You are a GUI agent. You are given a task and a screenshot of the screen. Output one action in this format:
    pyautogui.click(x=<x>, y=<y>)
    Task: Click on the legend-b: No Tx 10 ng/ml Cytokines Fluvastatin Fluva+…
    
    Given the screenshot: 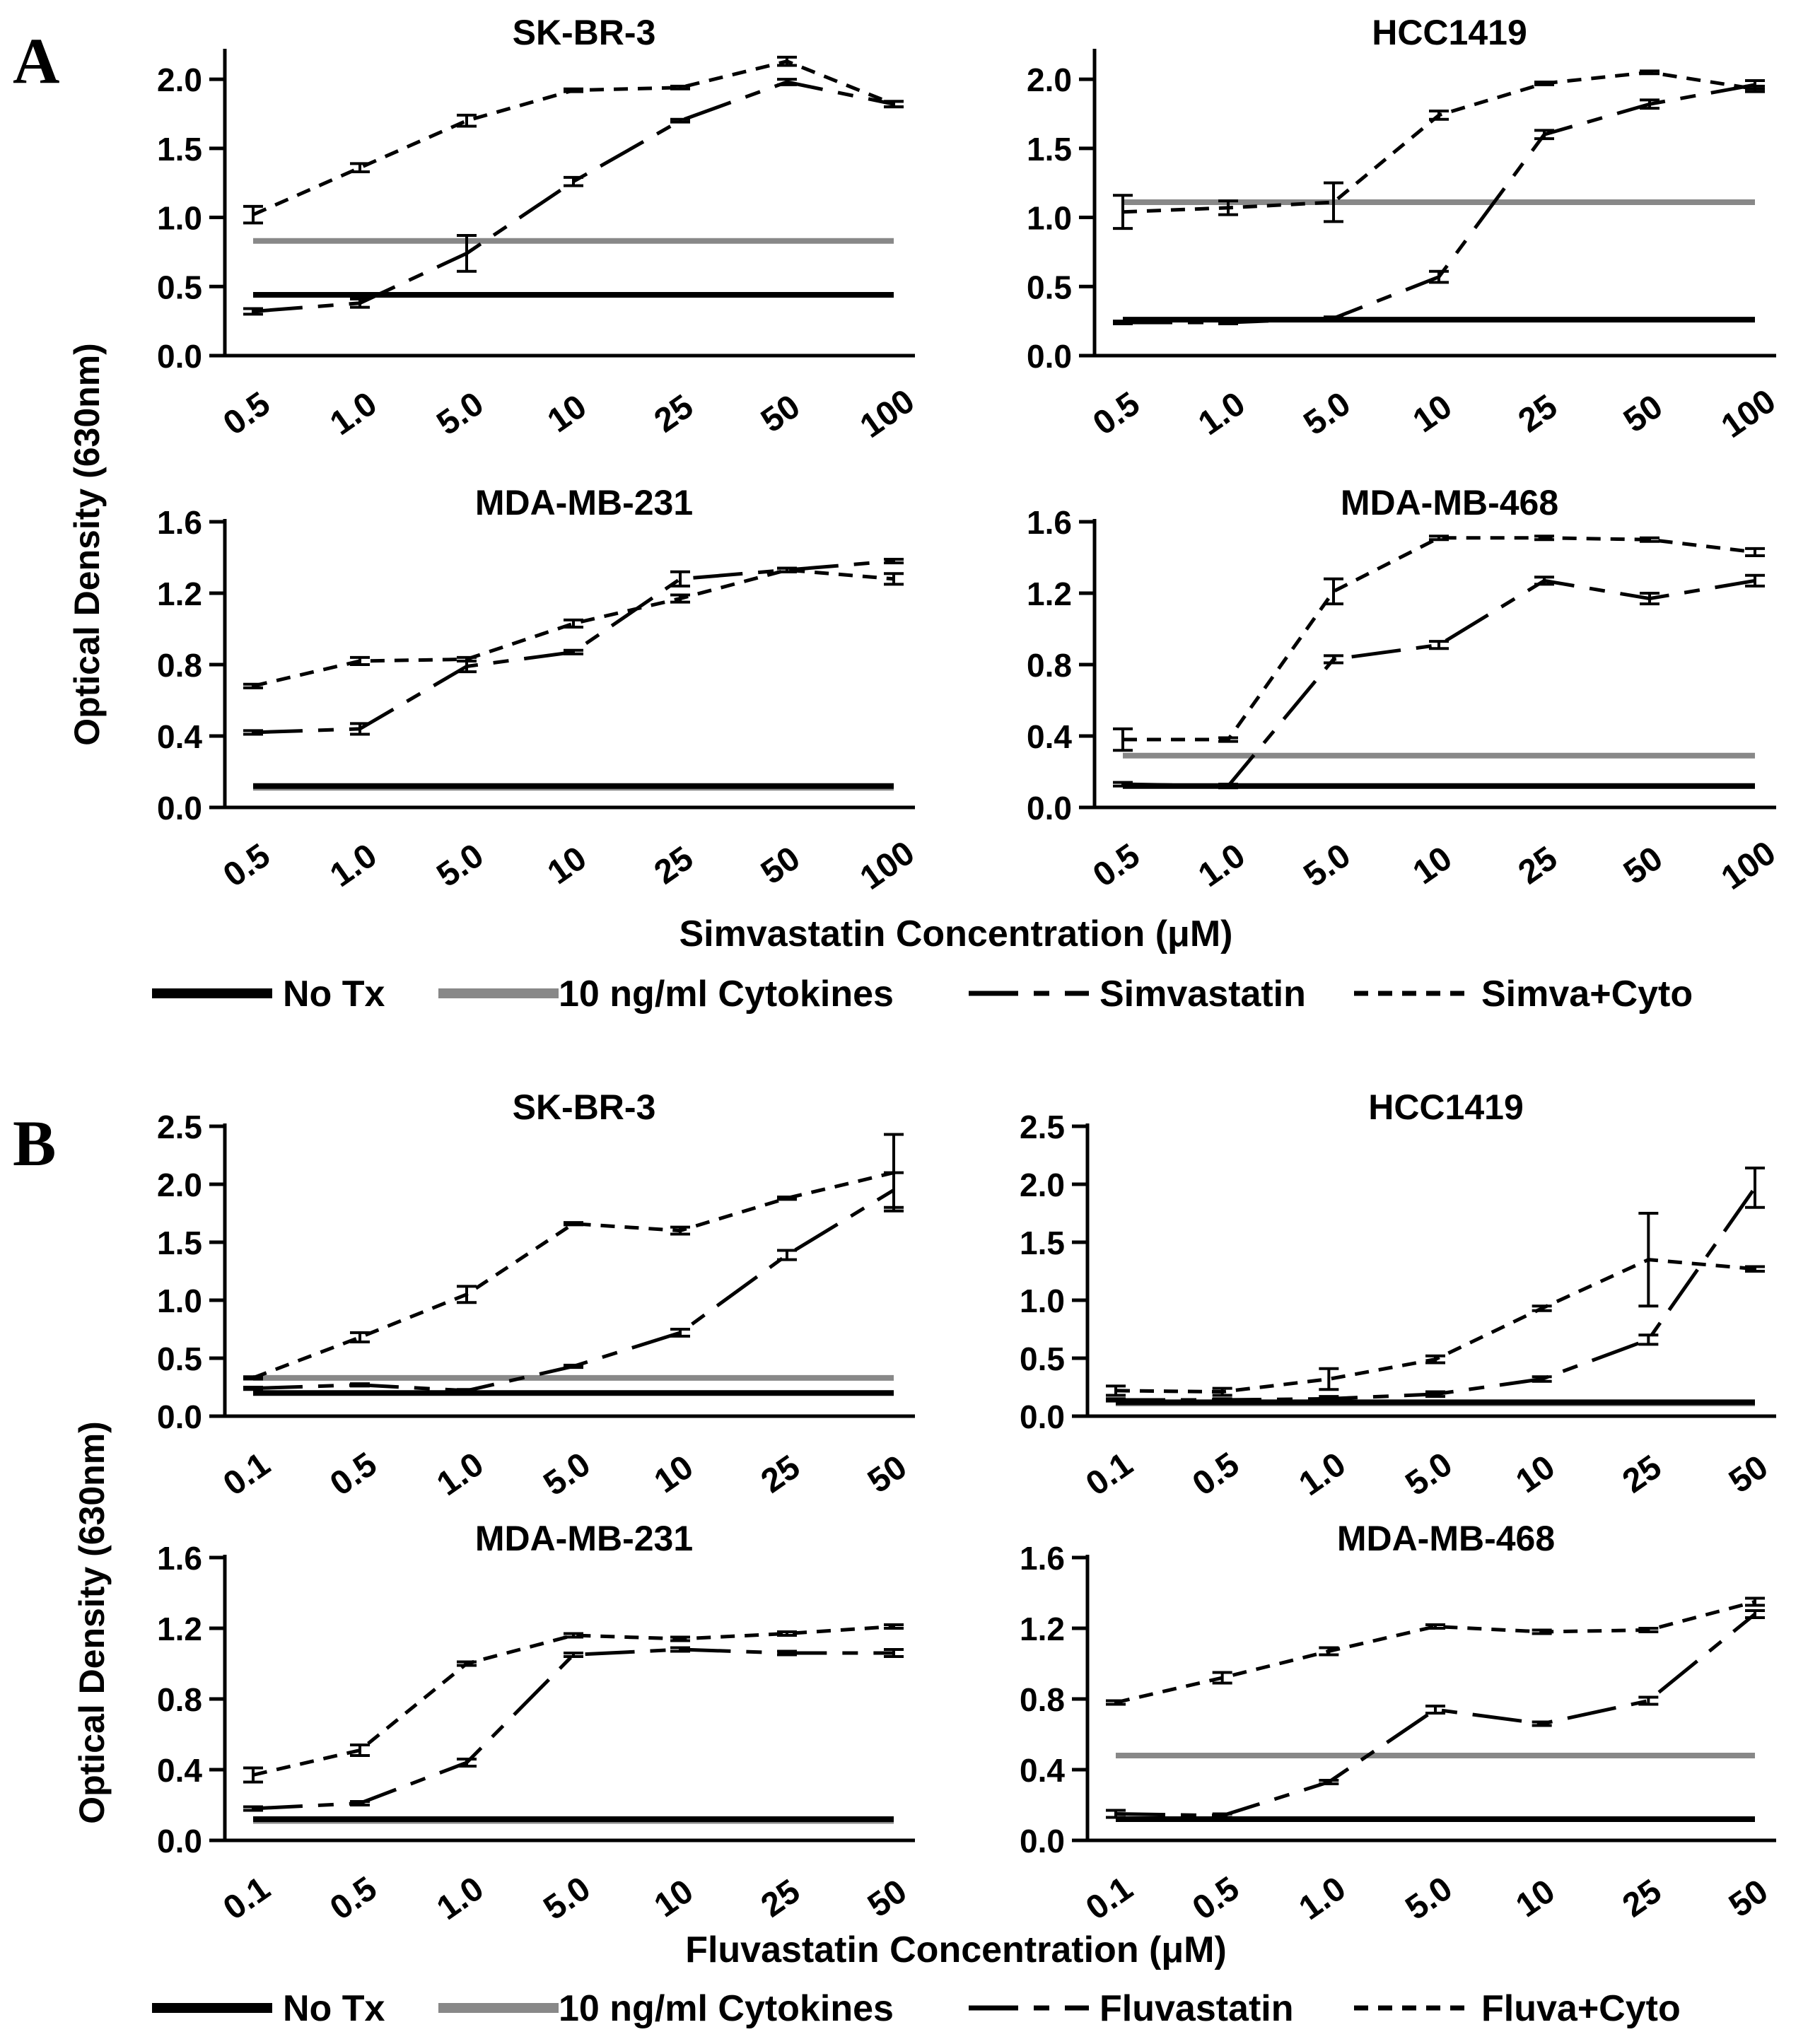 What is the action you would take?
    pyautogui.click(x=917, y=2008)
    